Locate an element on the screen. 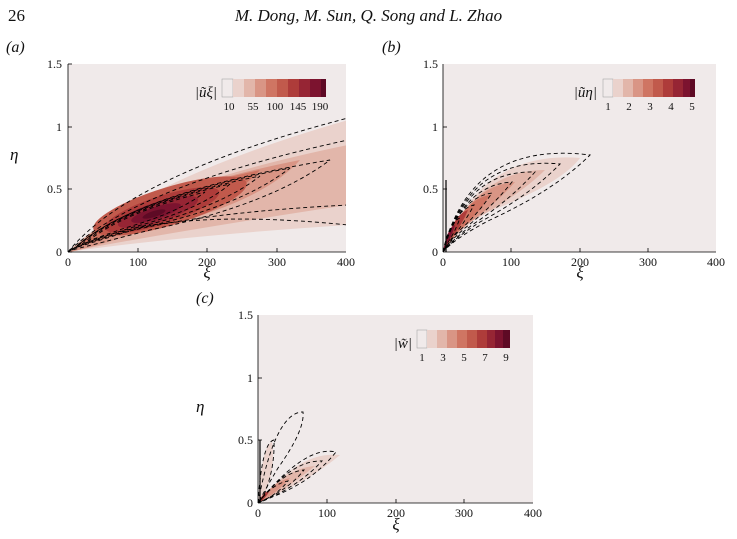 This screenshot has width=737, height=539. panel-b-label: (b) is located at coordinates (391, 47).